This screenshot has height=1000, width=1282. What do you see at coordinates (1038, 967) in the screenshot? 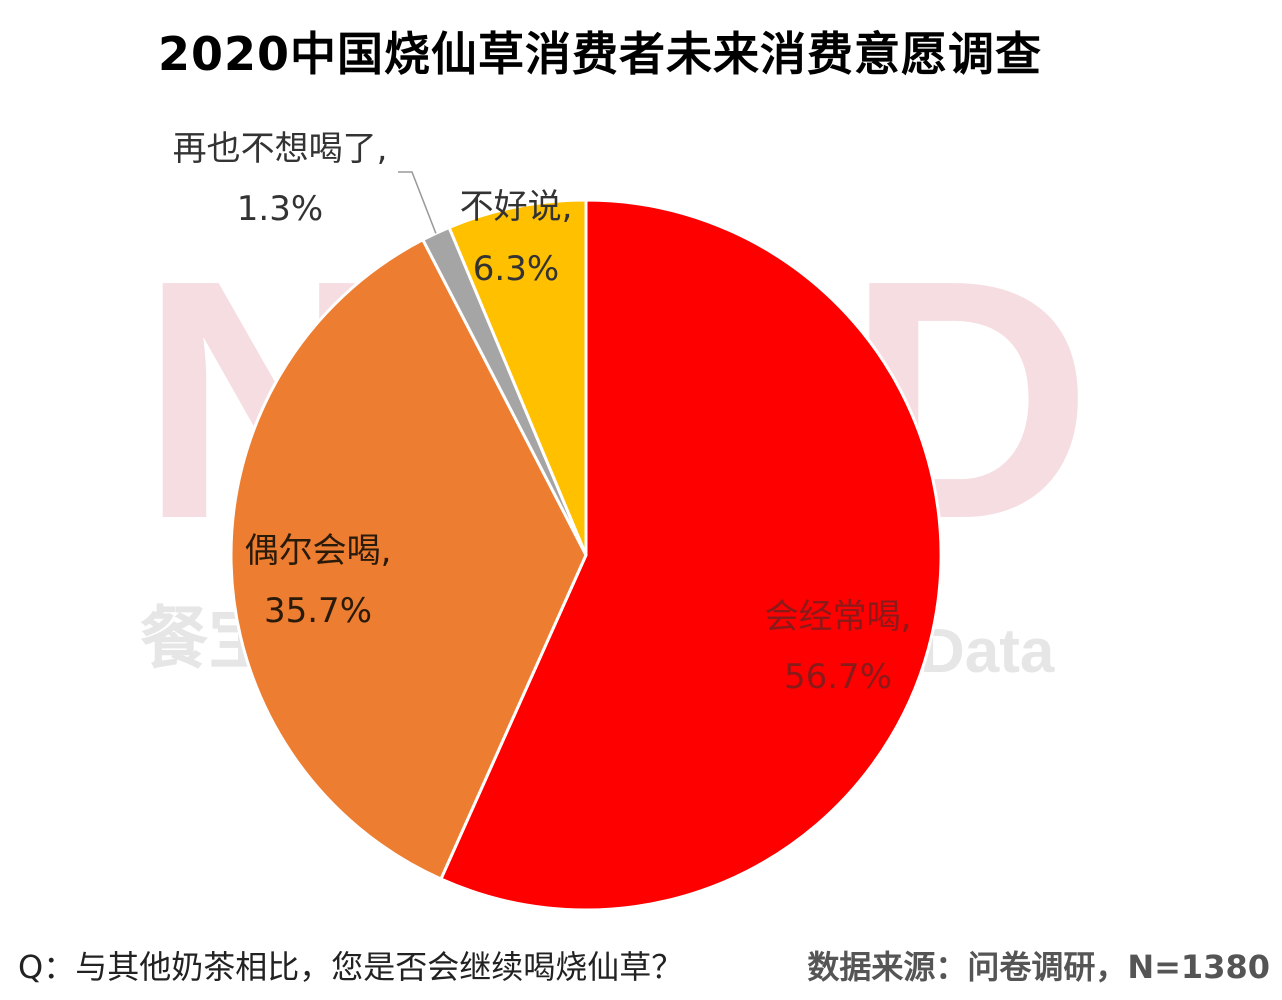
I see `data-source: 数据来源：问卷调研，N=1380` at bounding box center [1038, 967].